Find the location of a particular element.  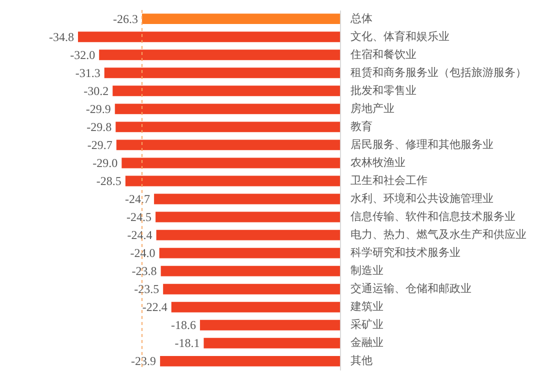

data-label: -18.1 is located at coordinates (187, 343).